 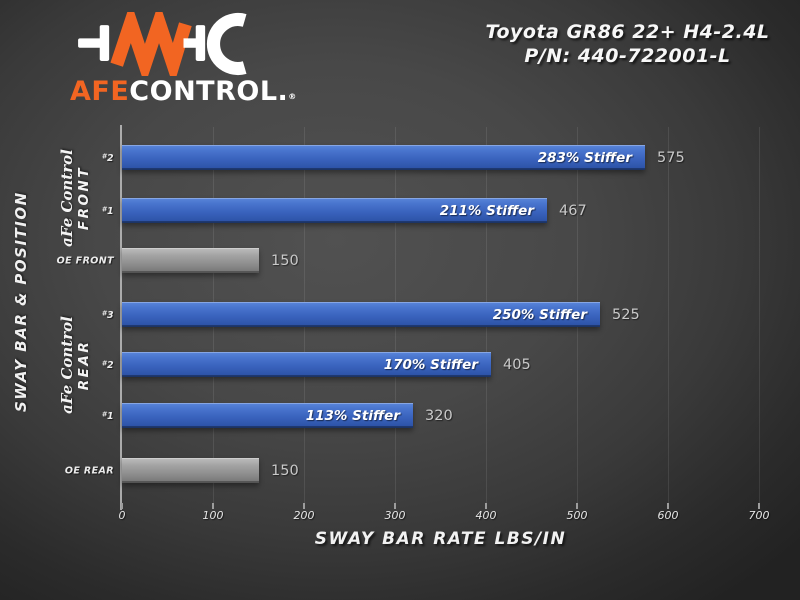 What do you see at coordinates (361, 314) in the screenshot?
I see `bar: 250% Stiffer` at bounding box center [361, 314].